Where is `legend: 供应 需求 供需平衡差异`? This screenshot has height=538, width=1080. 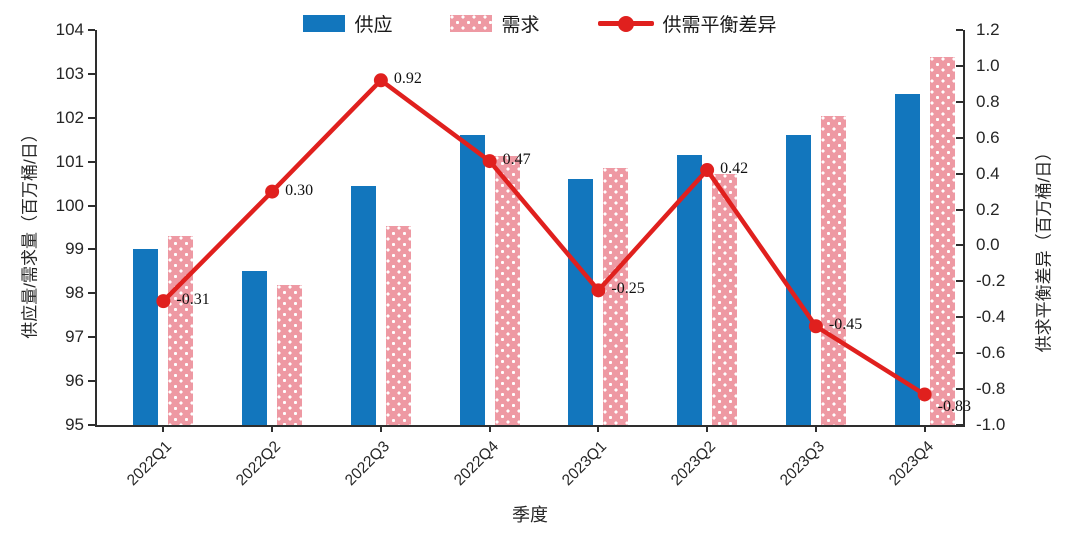
legend: 供应 需求 供需平衡差异 is located at coordinates (540, 23).